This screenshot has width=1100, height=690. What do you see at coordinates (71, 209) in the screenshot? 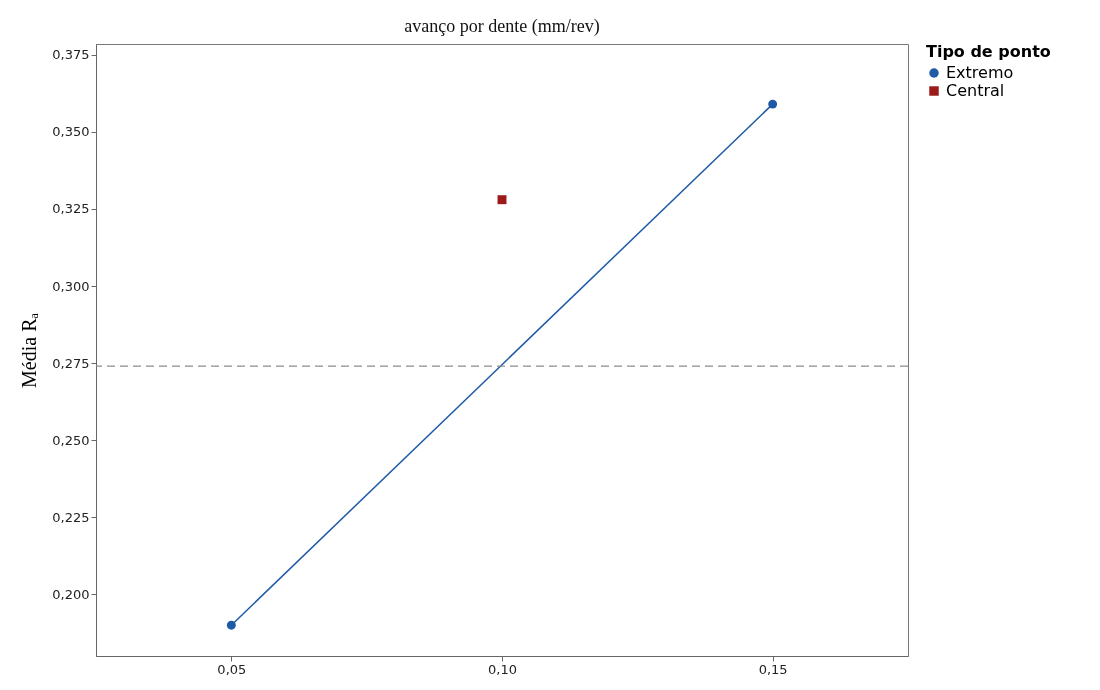
I see `y-tick-label: 0,325` at bounding box center [71, 209].